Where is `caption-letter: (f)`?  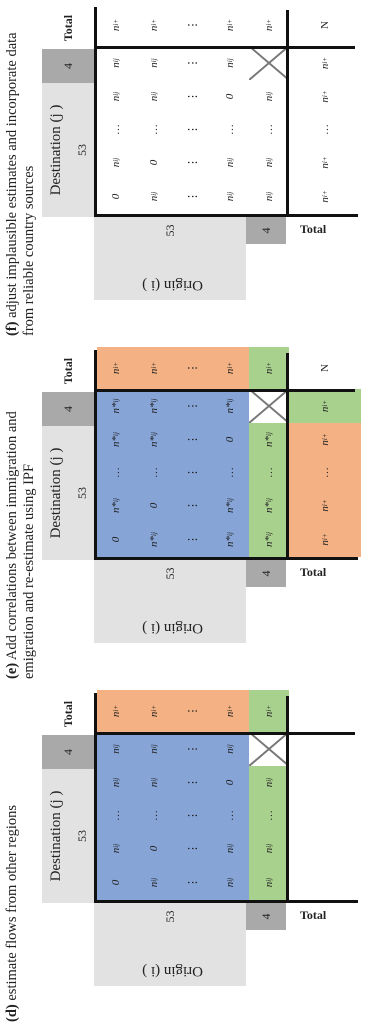 caption-letter: (f) is located at coordinates (12, 329).